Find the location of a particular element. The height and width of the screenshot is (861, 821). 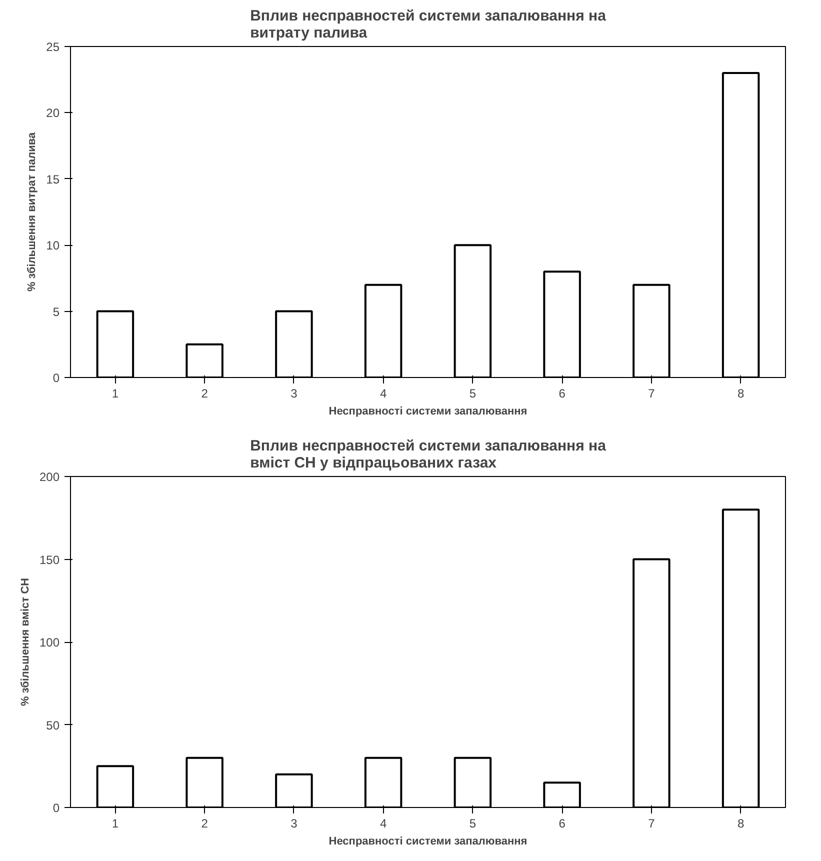

y-axis-title: % збільшення витрат палива is located at coordinates (32, 212).